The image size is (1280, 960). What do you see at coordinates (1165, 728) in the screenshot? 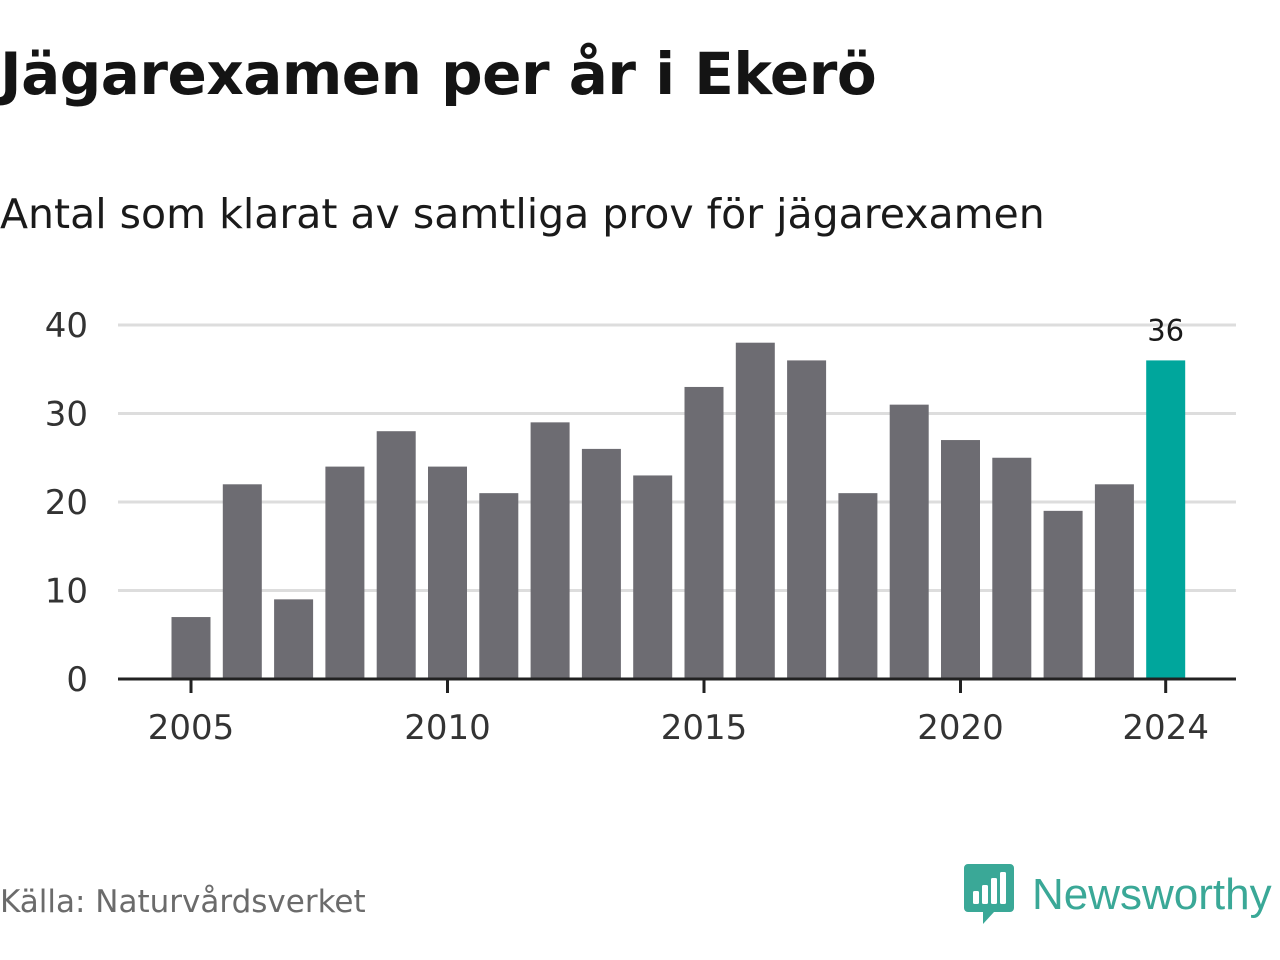
I see `x-tick-label-2024: 2024` at bounding box center [1165, 728].